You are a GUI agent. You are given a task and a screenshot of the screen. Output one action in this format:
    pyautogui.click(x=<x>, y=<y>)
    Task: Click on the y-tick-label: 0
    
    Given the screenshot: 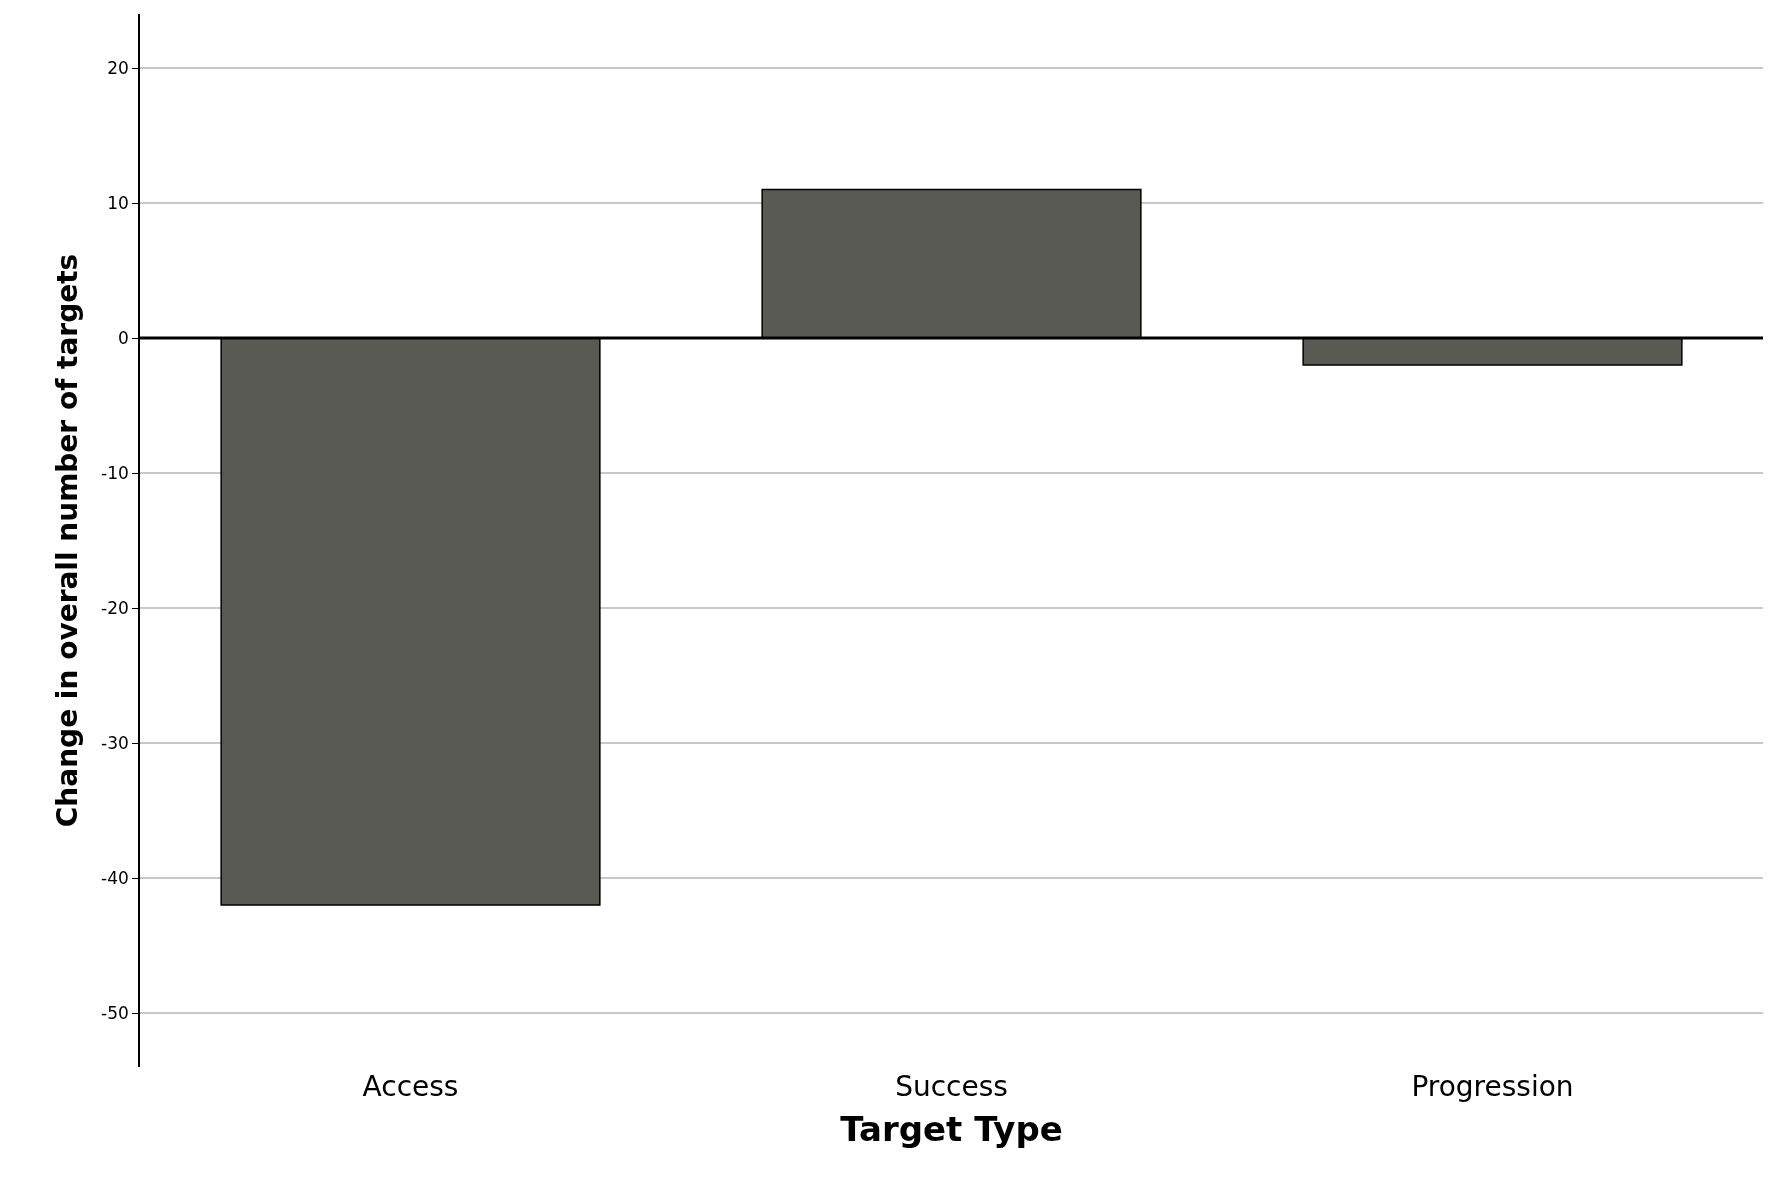 What is the action you would take?
    pyautogui.click(x=123, y=337)
    